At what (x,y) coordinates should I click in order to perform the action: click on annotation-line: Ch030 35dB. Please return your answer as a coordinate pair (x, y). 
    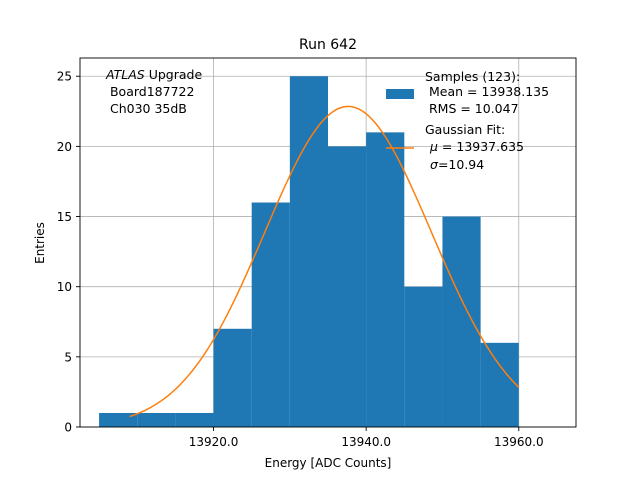
    Looking at the image, I should click on (146, 108).